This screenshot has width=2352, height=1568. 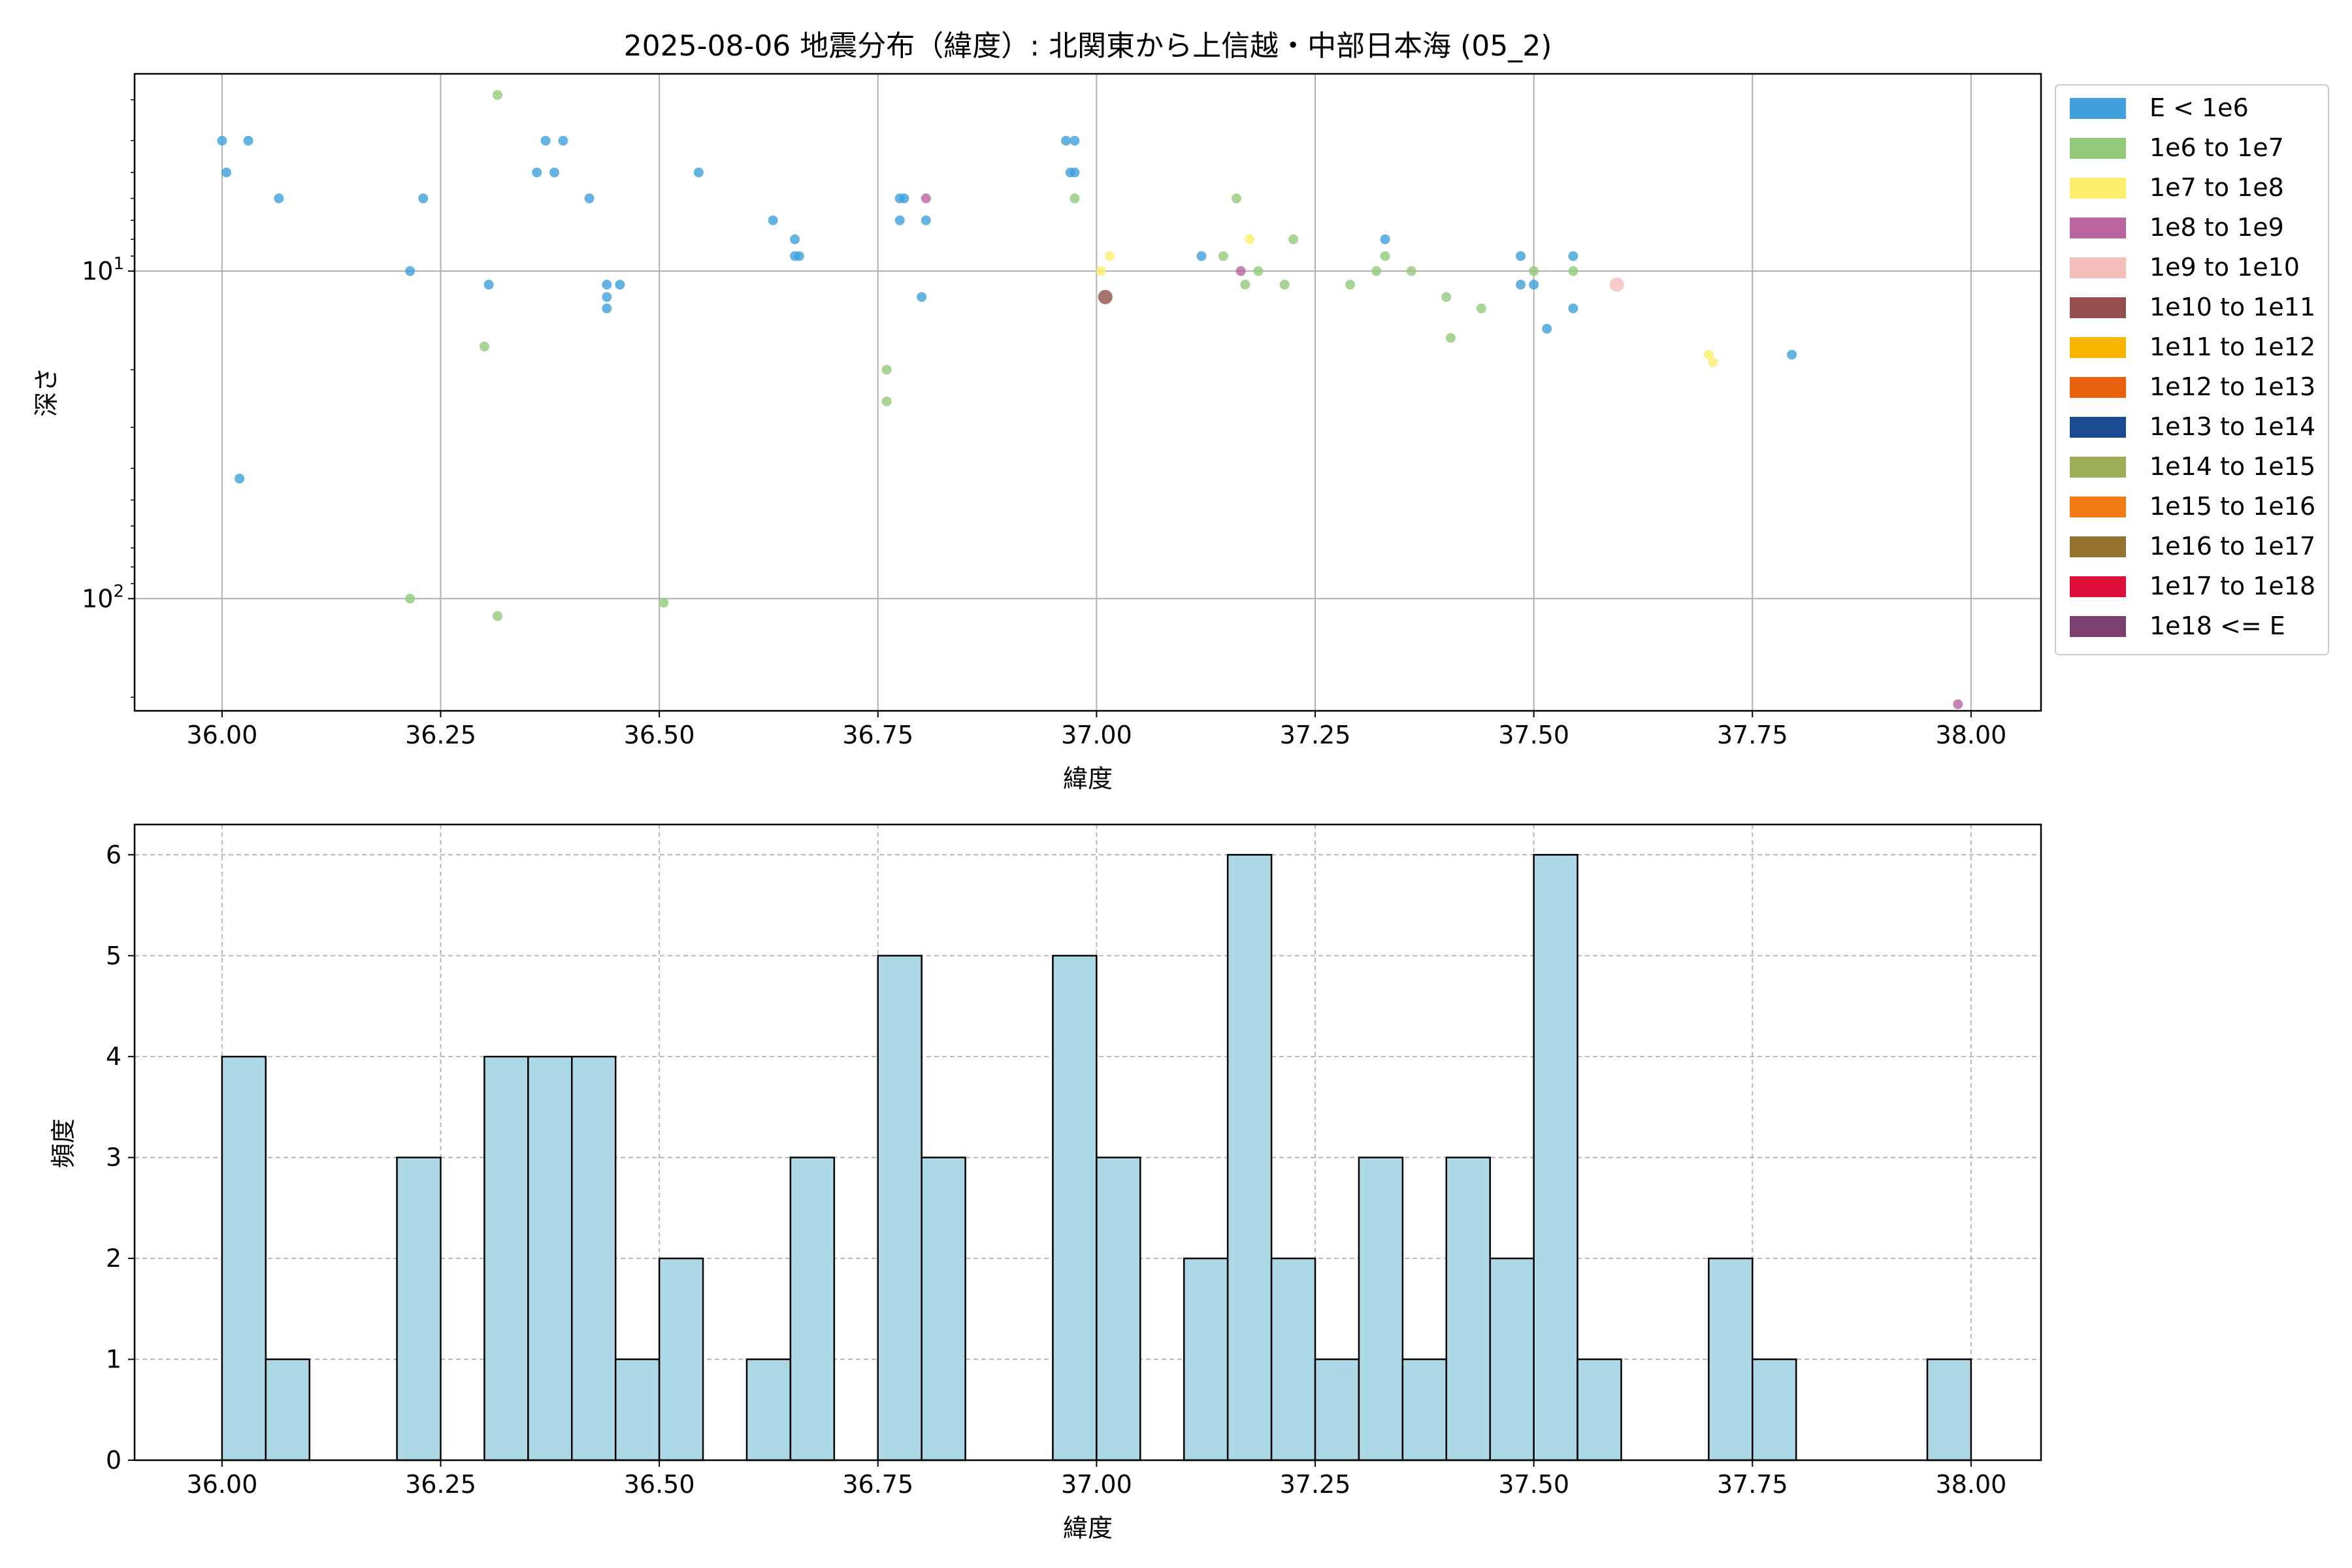 I want to click on scatter-x-tick-label: 36.50, so click(x=659, y=735).